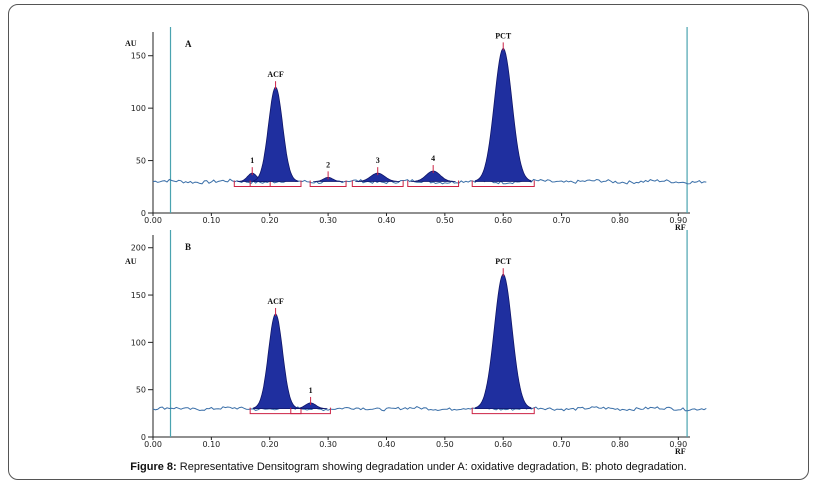 The image size is (817, 488). I want to click on peak-3: 3, so click(377, 172).